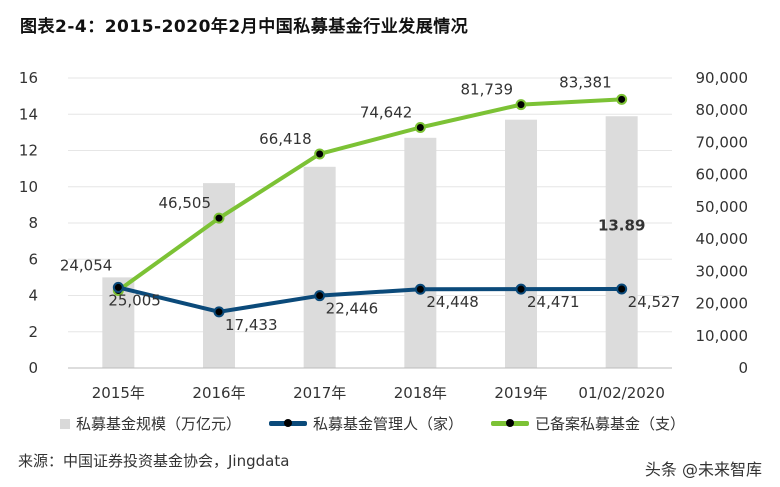  I want to click on x-axis-tick: 01/02/2020, so click(621, 393).